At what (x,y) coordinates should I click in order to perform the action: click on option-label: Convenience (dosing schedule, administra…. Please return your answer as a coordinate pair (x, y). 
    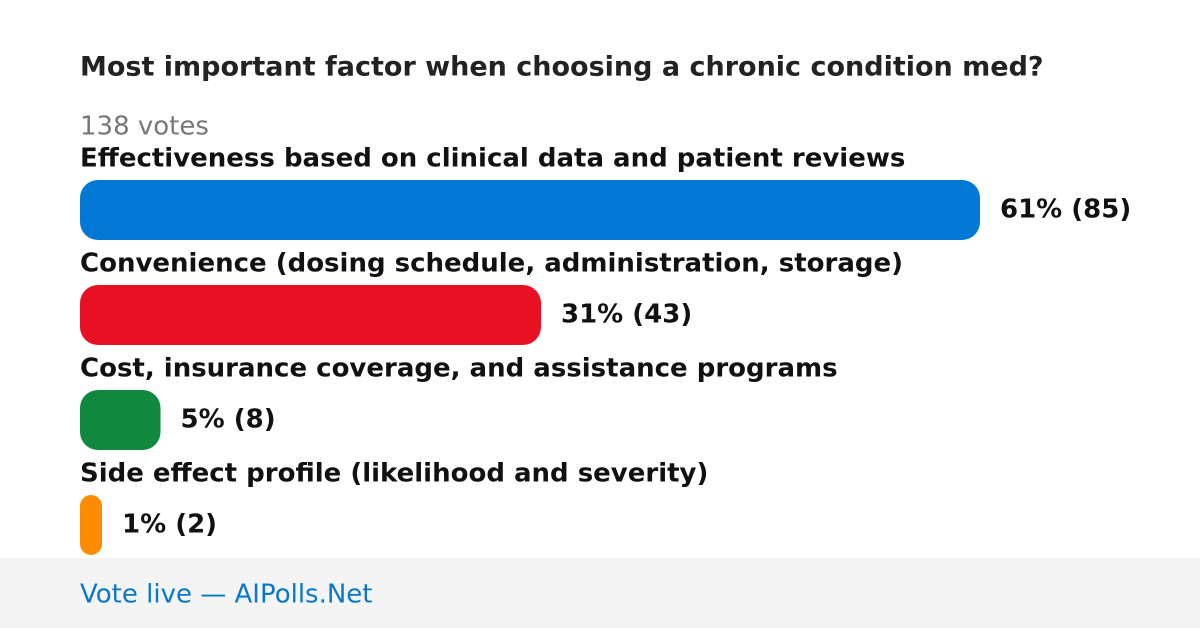
    Looking at the image, I should click on (491, 264).